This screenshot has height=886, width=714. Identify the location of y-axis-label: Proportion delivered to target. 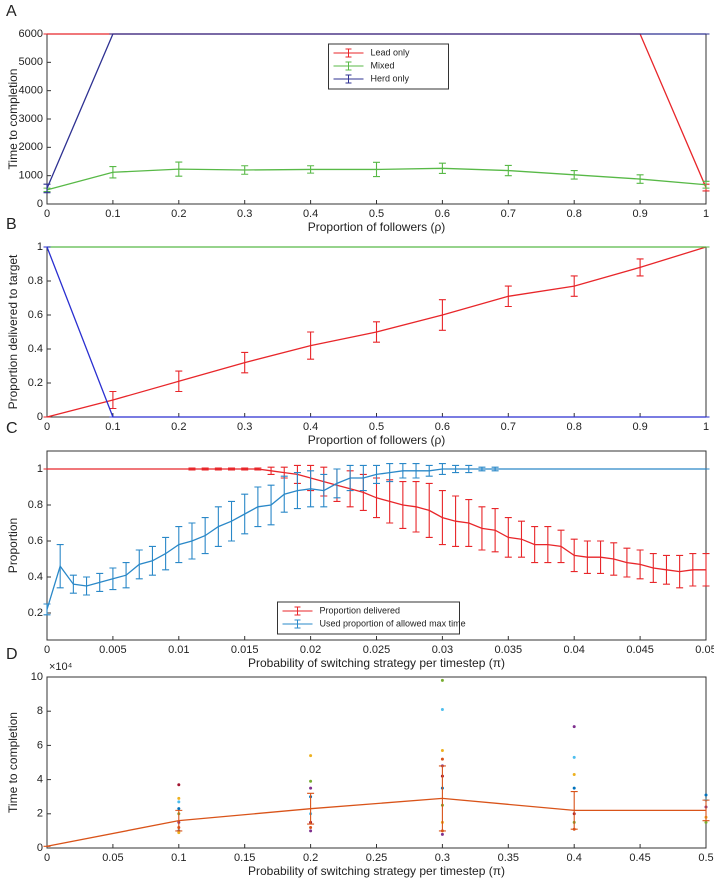
(13, 331).